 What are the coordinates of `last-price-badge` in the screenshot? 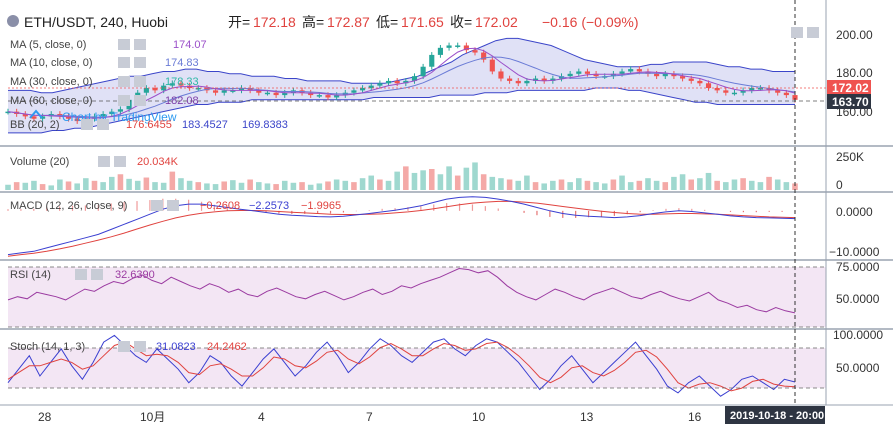 It's located at (849, 87).